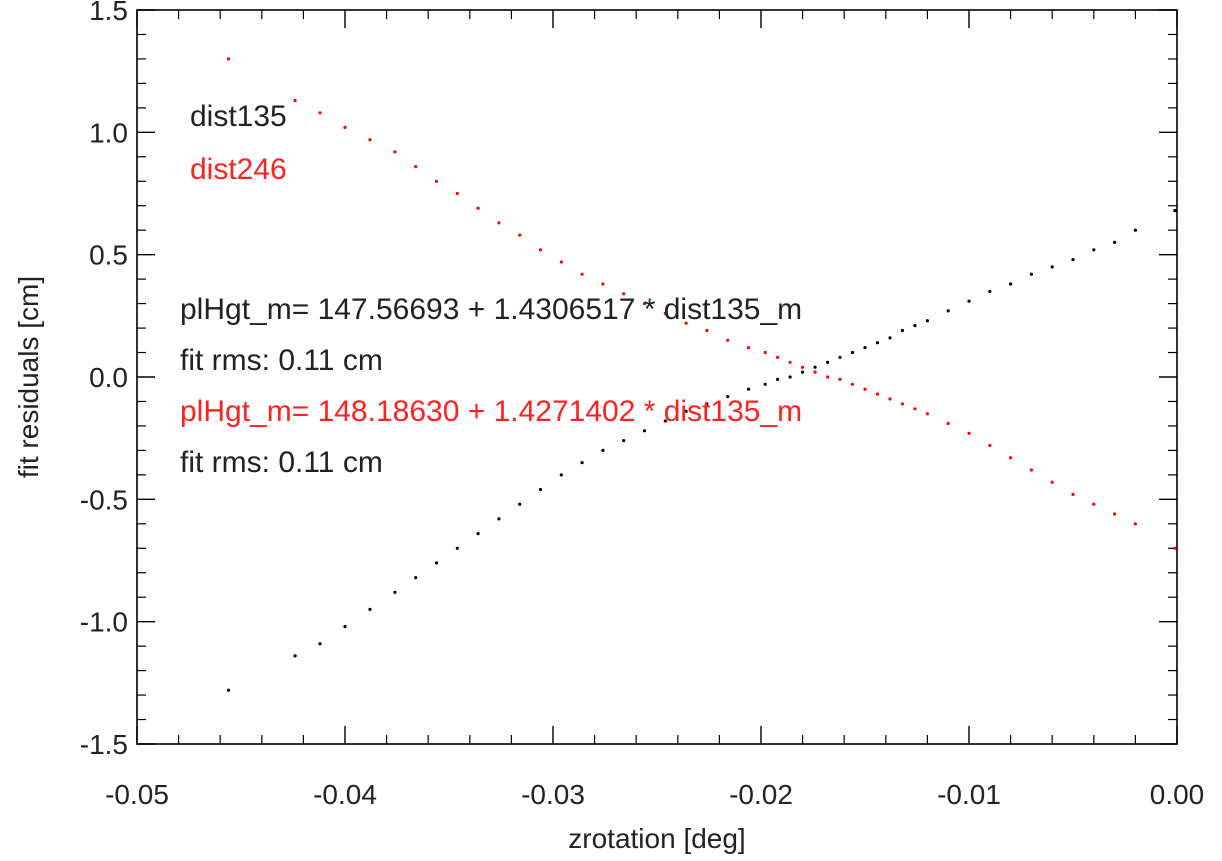 This screenshot has width=1222, height=861. What do you see at coordinates (104, 622) in the screenshot?
I see `y-tick-label: -1.0` at bounding box center [104, 622].